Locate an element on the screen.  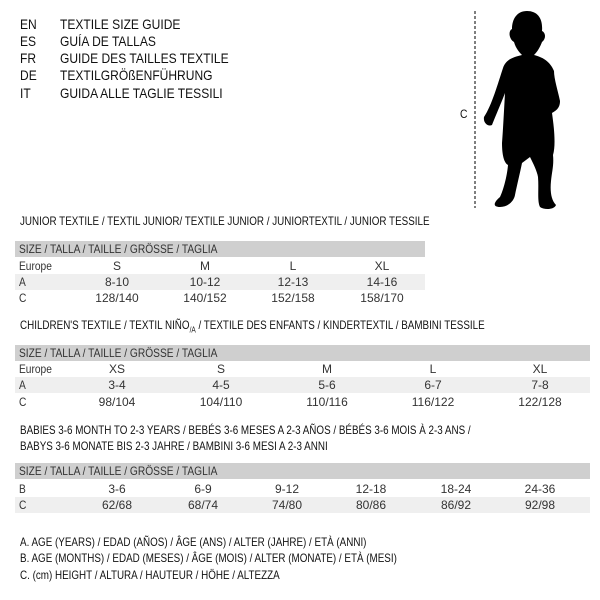
cell: 128/140 is located at coordinates (117, 298).